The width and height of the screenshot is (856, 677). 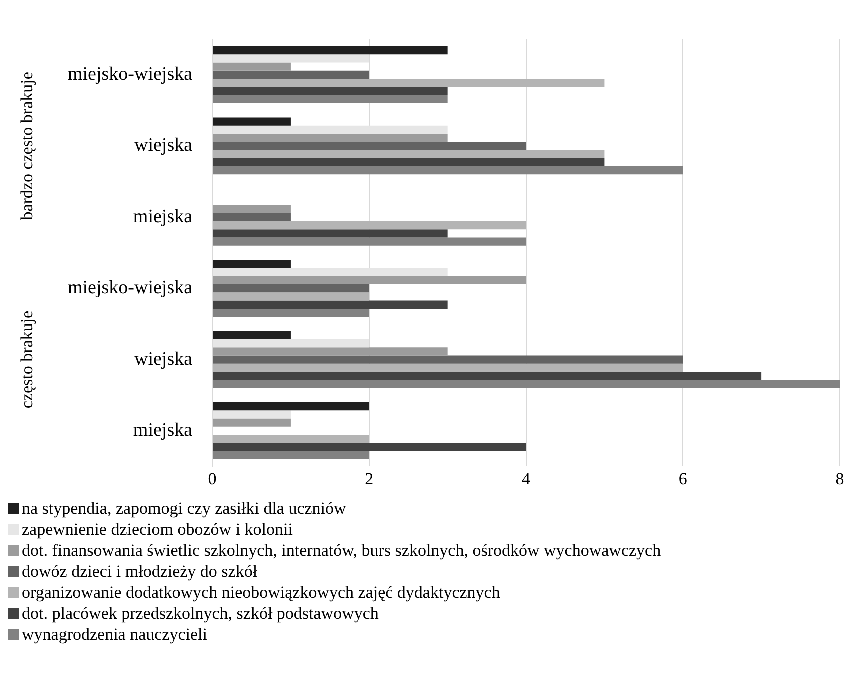 What do you see at coordinates (26, 146) in the screenshot?
I see `text: bardzo często brakuje` at bounding box center [26, 146].